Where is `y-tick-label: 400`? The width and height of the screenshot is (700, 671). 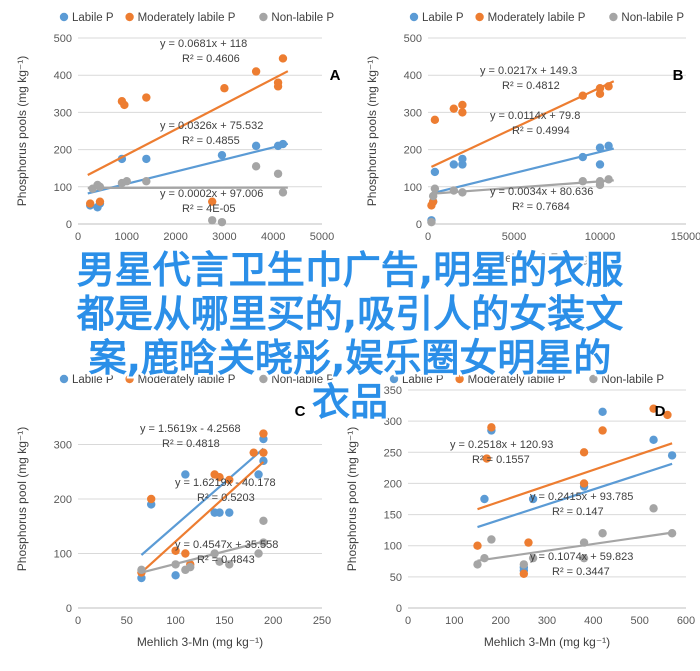
y-tick-label: 400 is located at coordinates (63, 76).